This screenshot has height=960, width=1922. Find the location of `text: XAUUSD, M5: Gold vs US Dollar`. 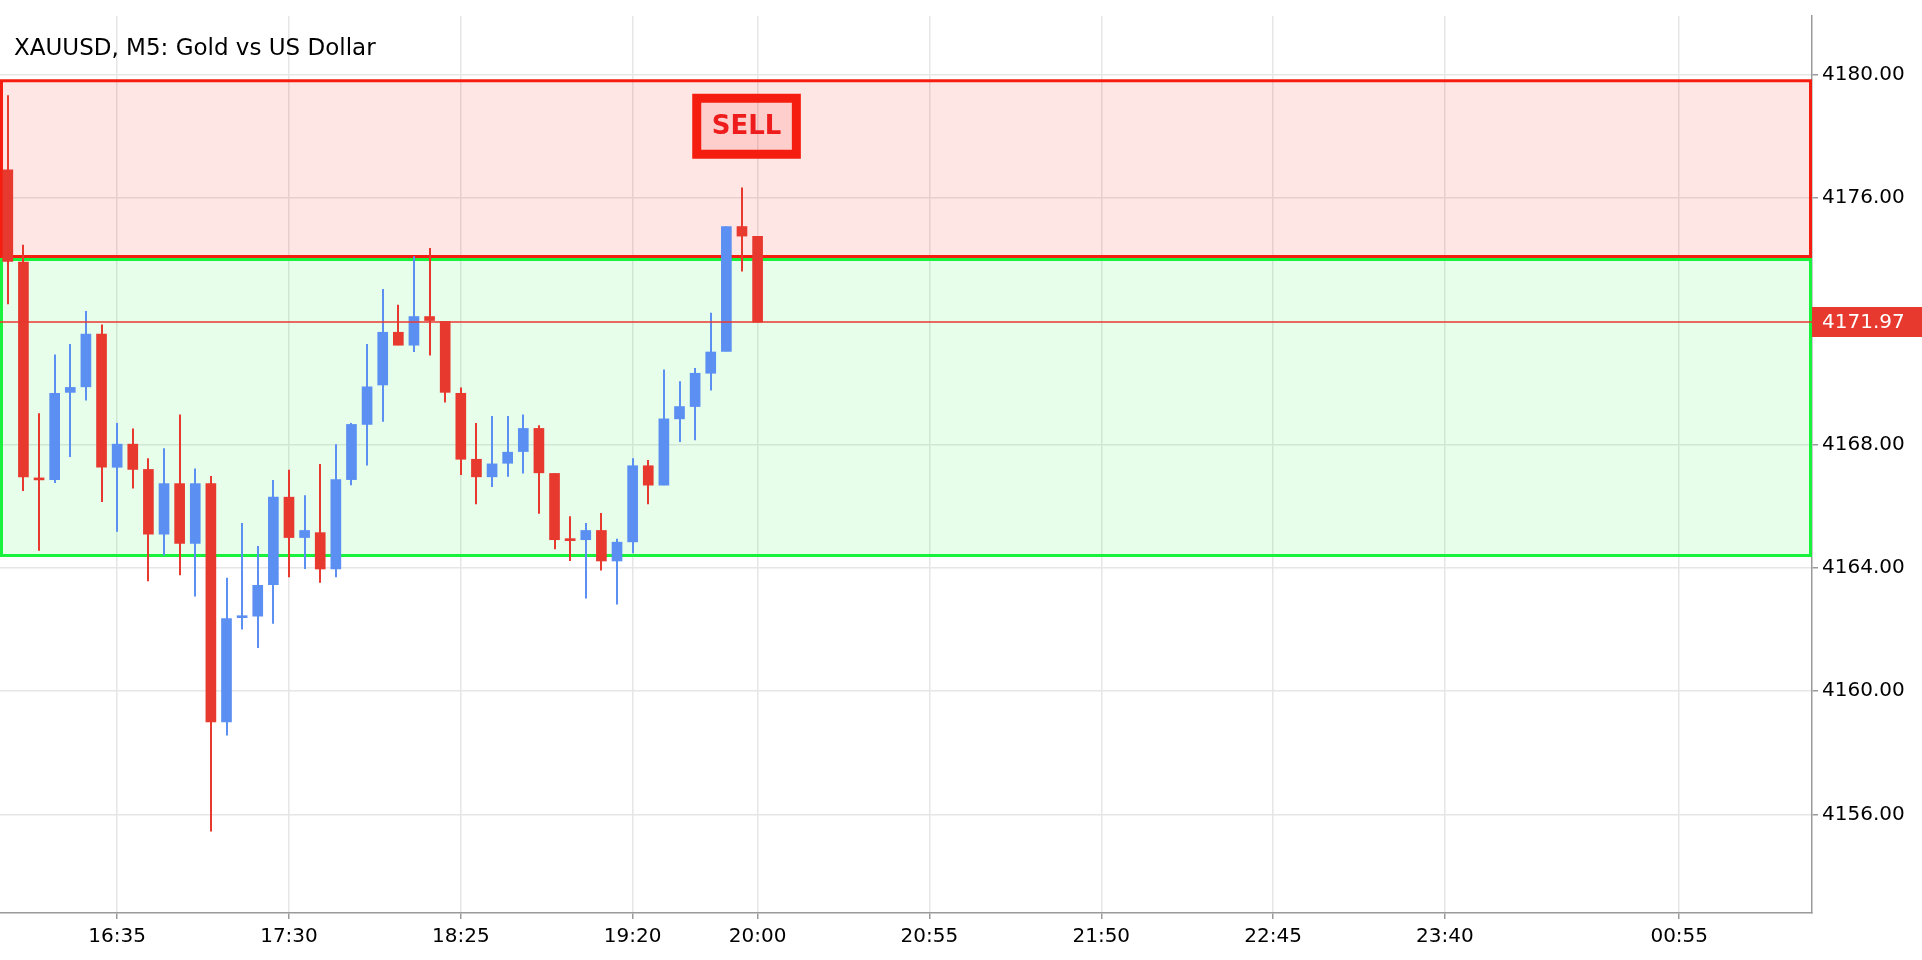

text: XAUUSD, M5: Gold vs US Dollar is located at coordinates (195, 46).